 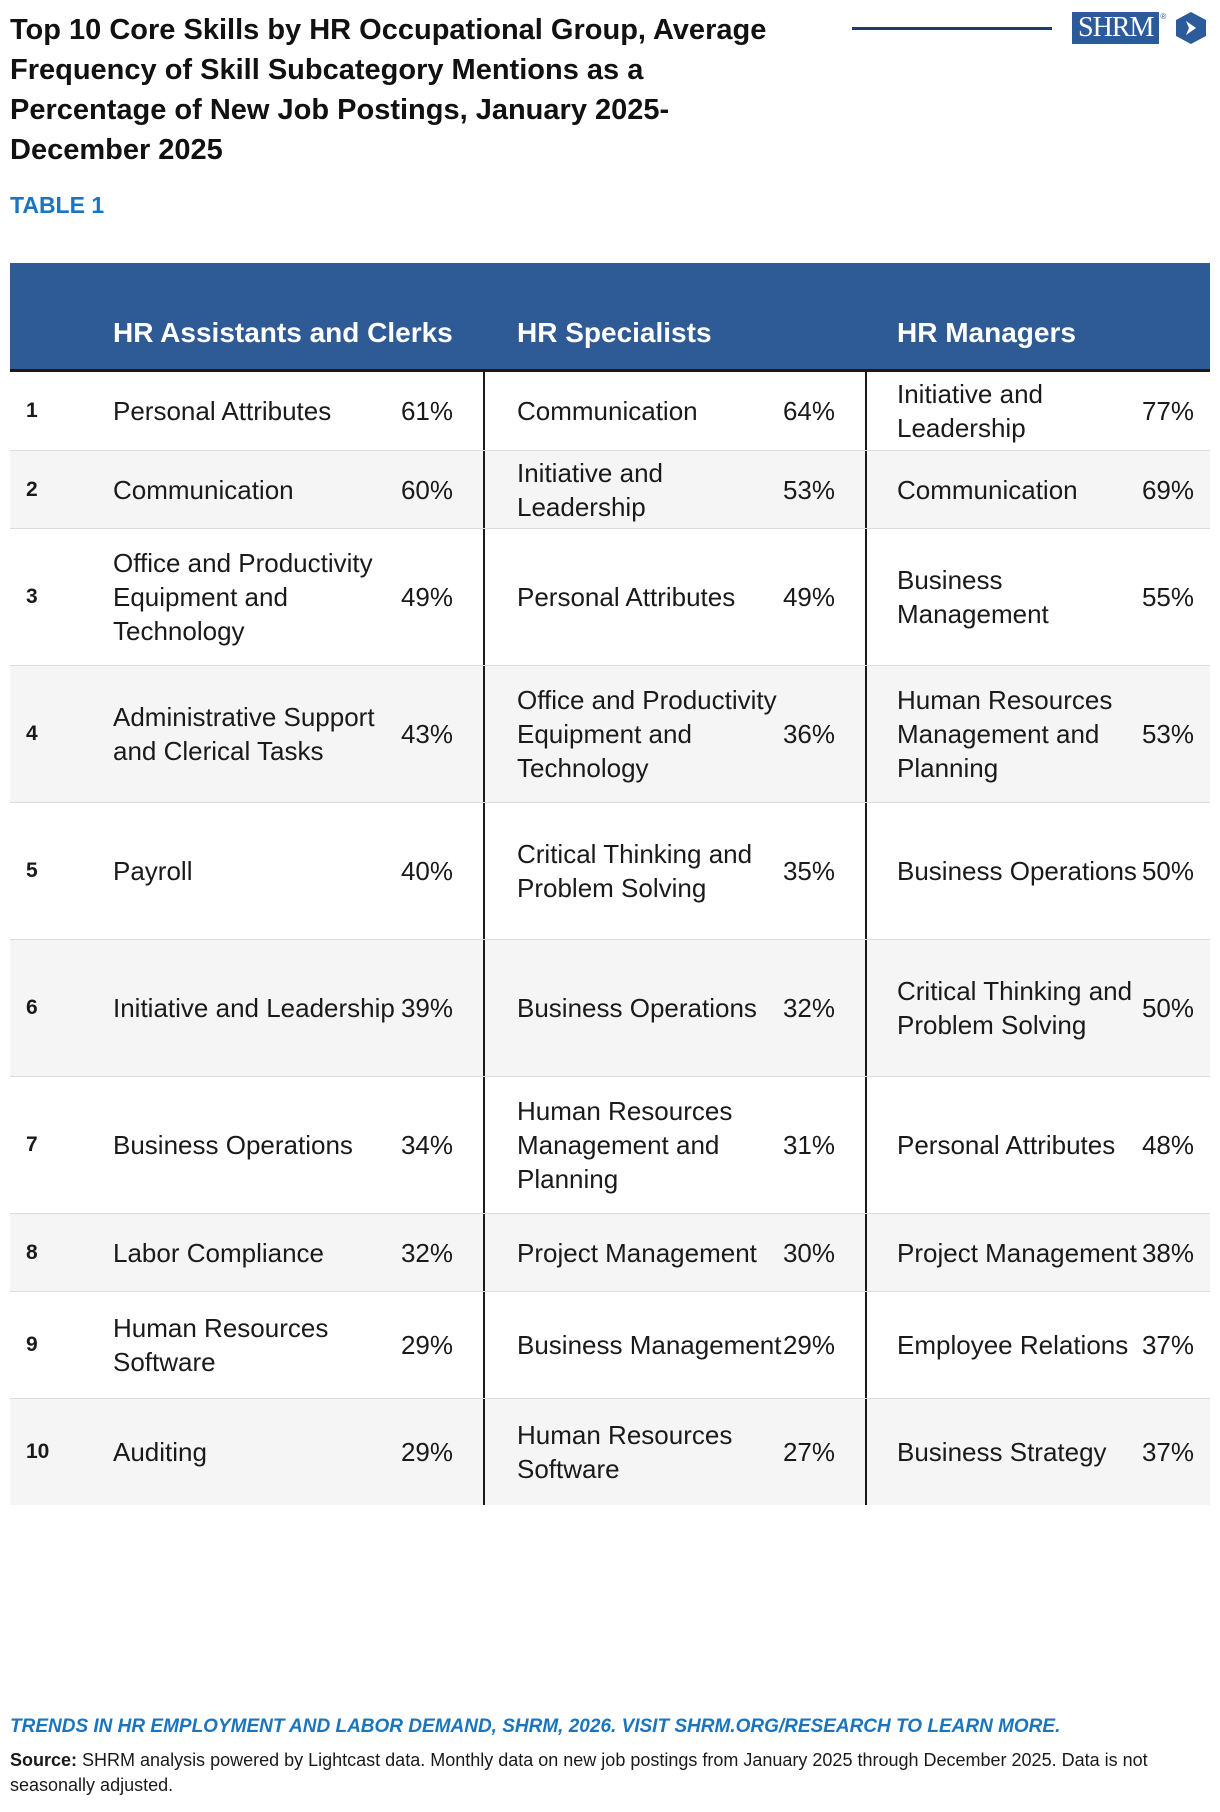 I want to click on skill-percentage: 64%, so click(x=808, y=411).